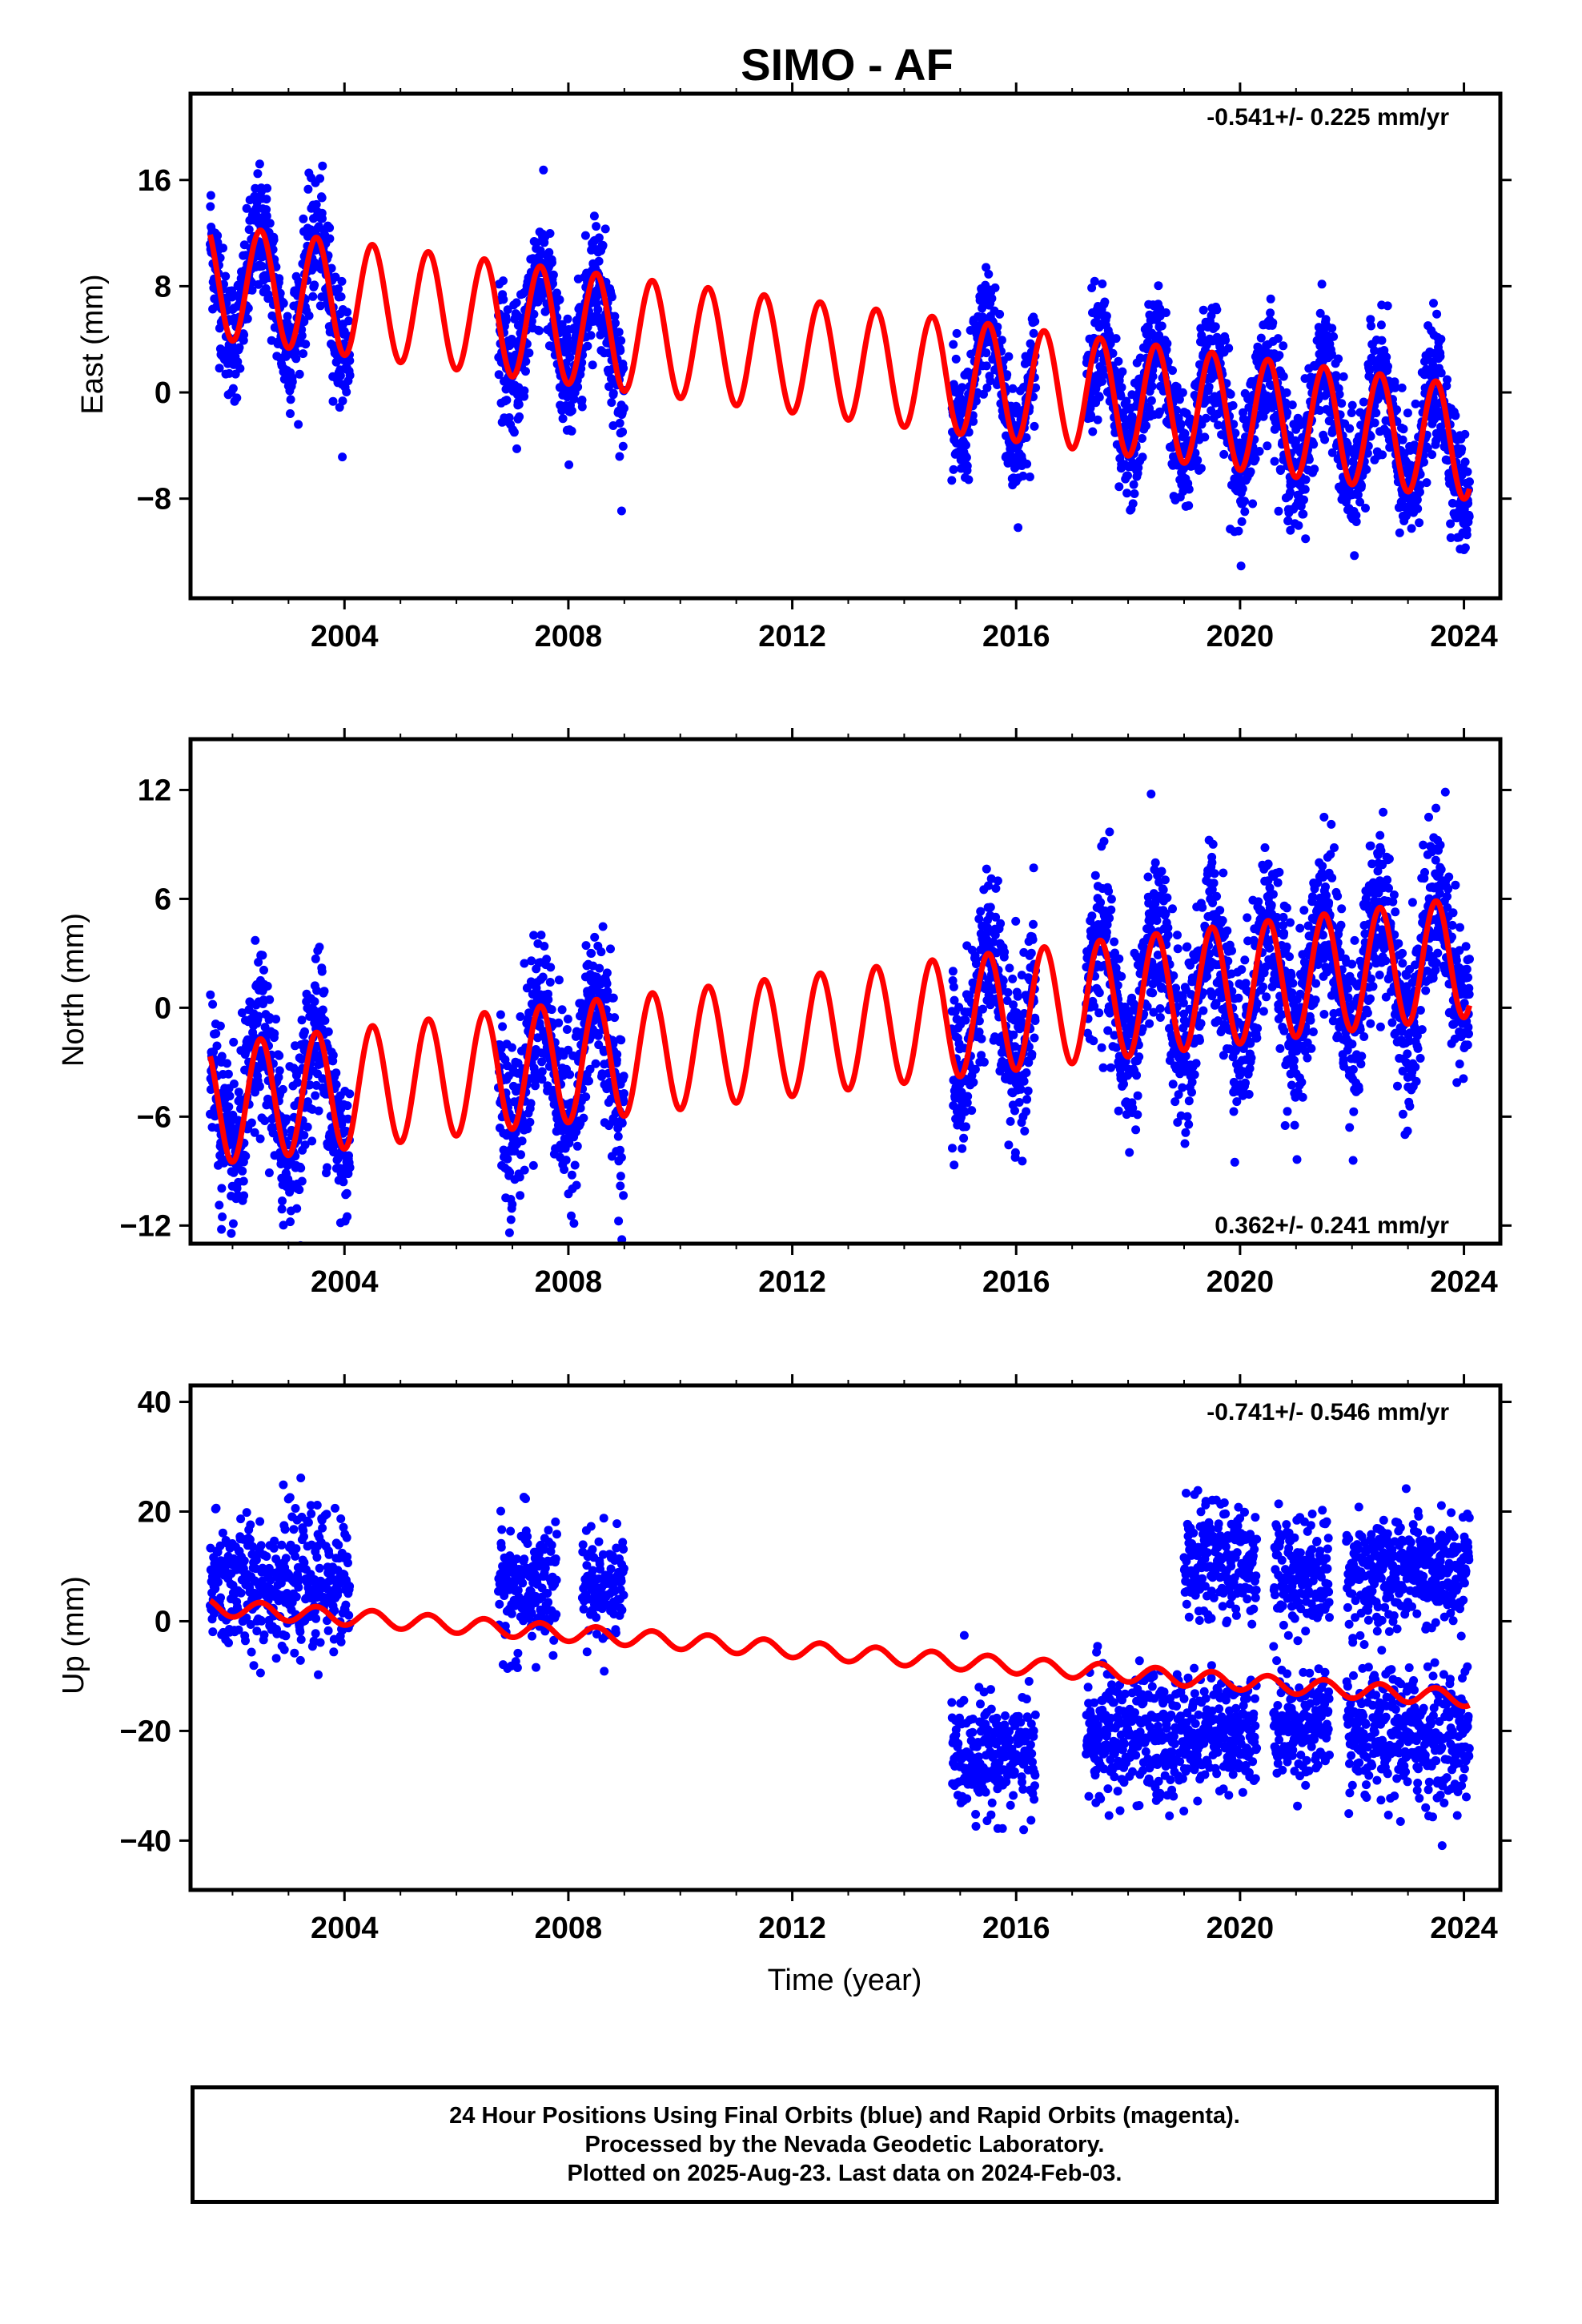  Describe the element at coordinates (345, 636) in the screenshot. I see `east-xtick-label: 2004` at that location.